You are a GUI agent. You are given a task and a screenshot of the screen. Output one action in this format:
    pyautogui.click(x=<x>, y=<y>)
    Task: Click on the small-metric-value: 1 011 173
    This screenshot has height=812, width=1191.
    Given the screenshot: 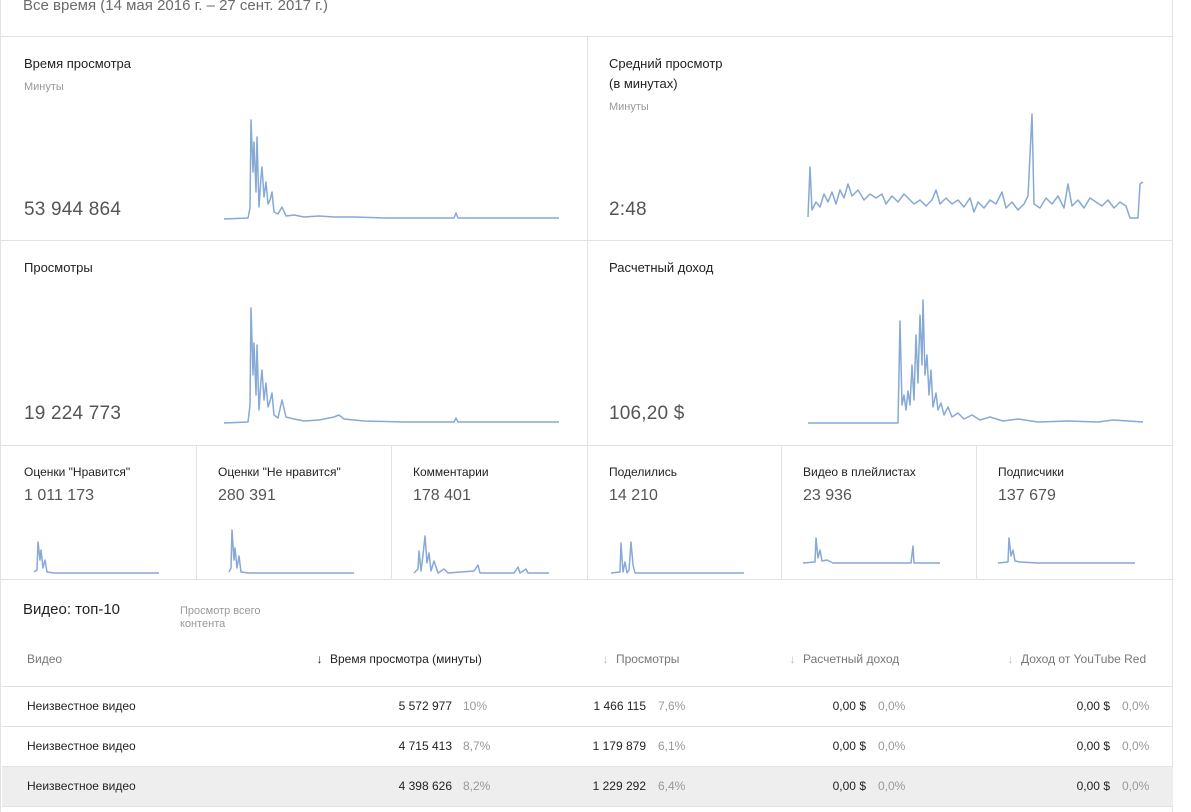 What is the action you would take?
    pyautogui.click(x=59, y=495)
    